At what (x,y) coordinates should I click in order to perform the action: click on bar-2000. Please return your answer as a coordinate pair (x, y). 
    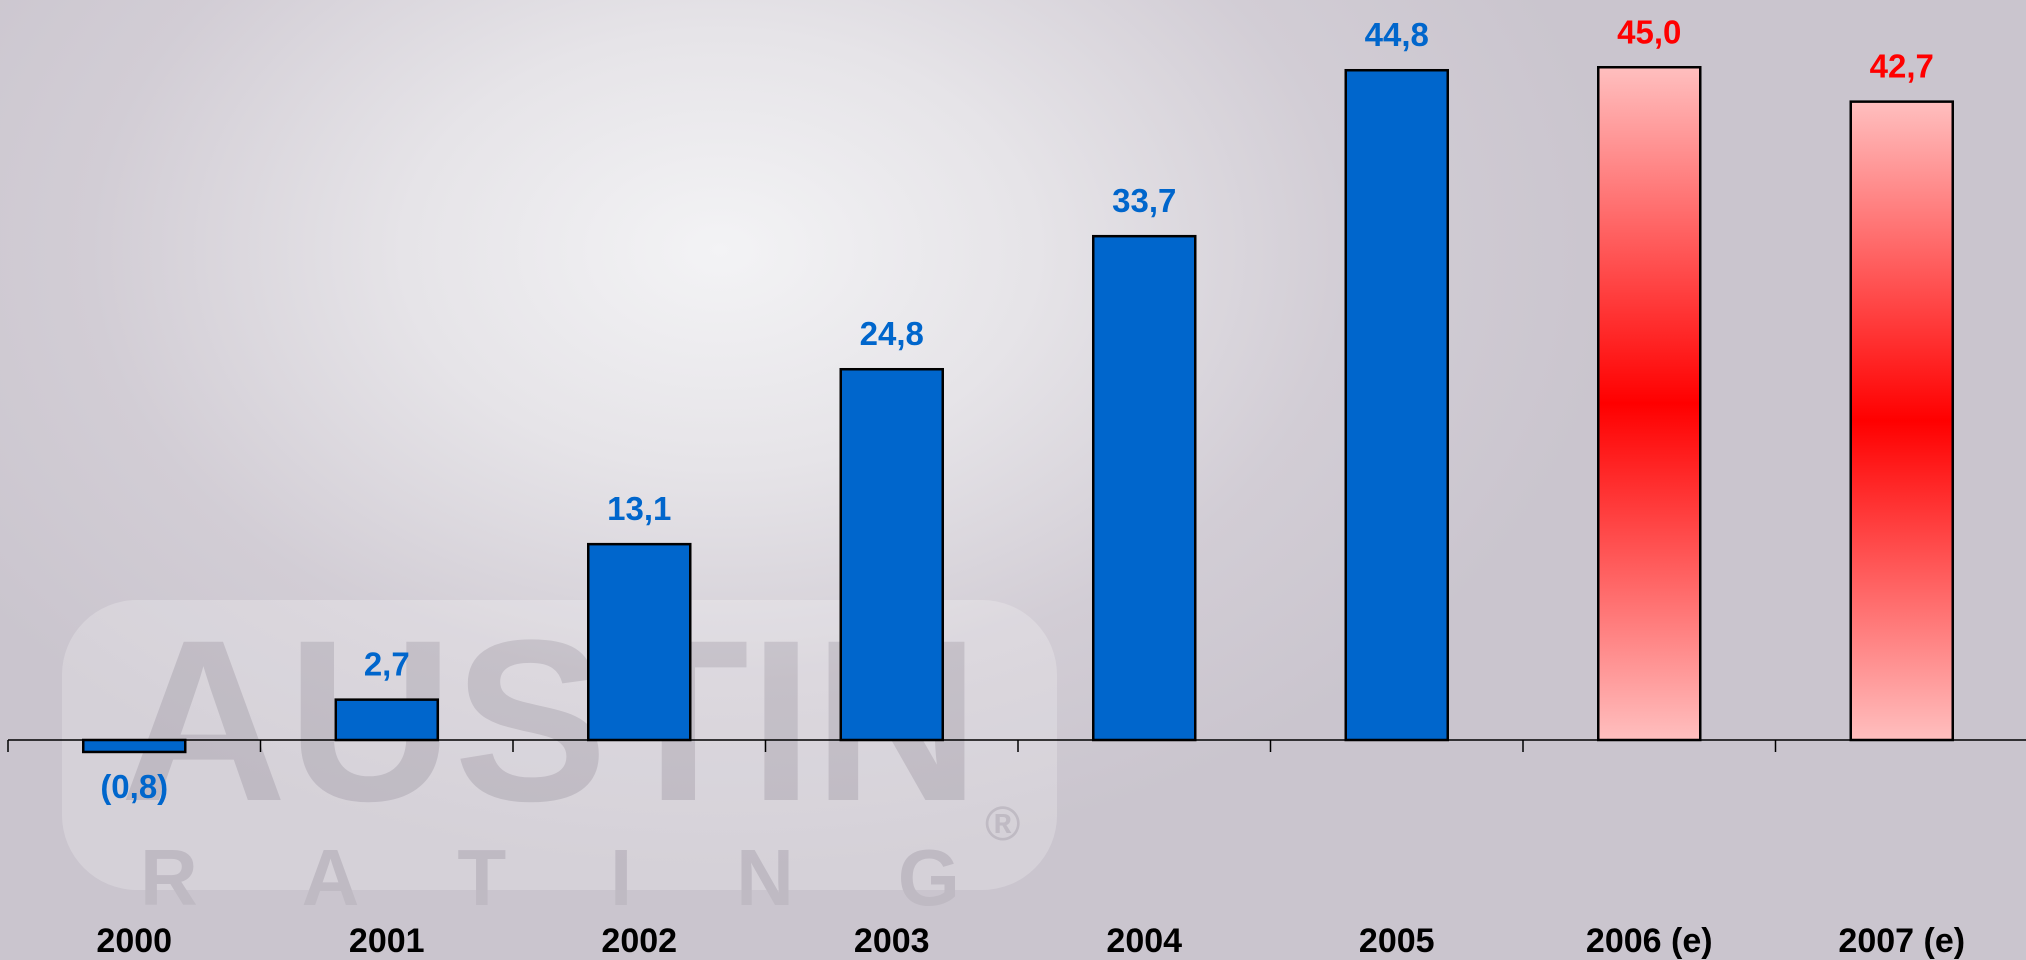
    Looking at the image, I should click on (134, 746).